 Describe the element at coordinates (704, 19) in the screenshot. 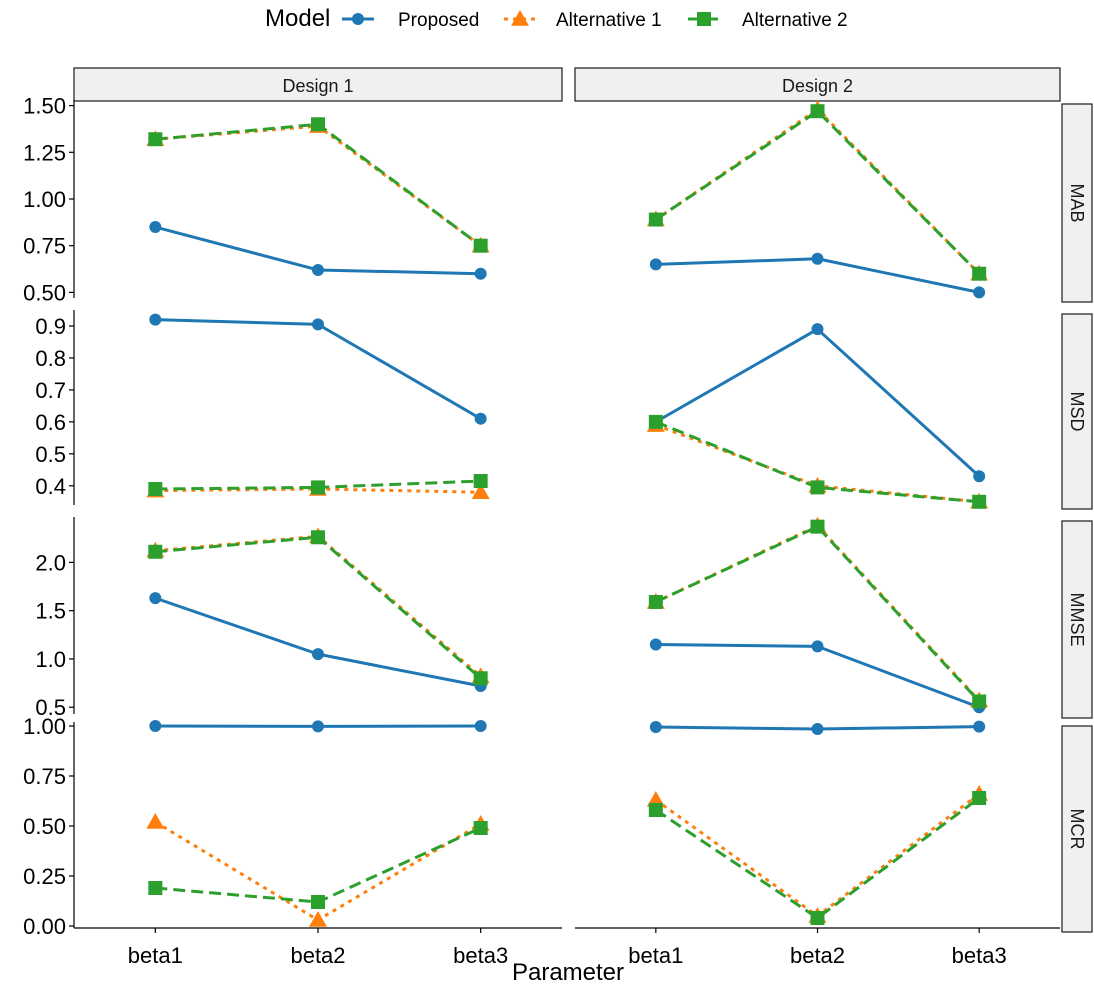

I see `legend-square-marker` at that location.